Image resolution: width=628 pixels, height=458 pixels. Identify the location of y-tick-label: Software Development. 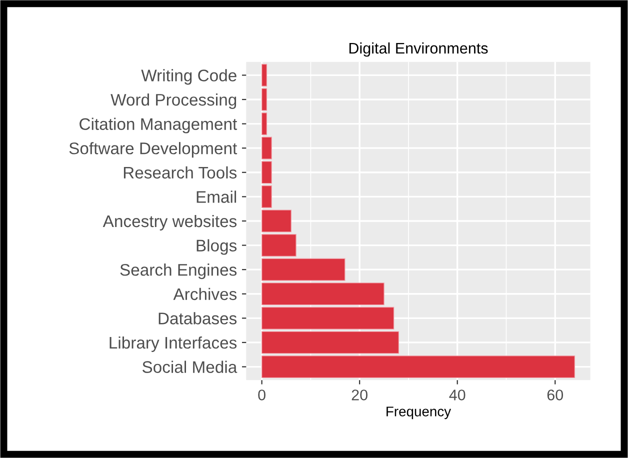
(153, 150).